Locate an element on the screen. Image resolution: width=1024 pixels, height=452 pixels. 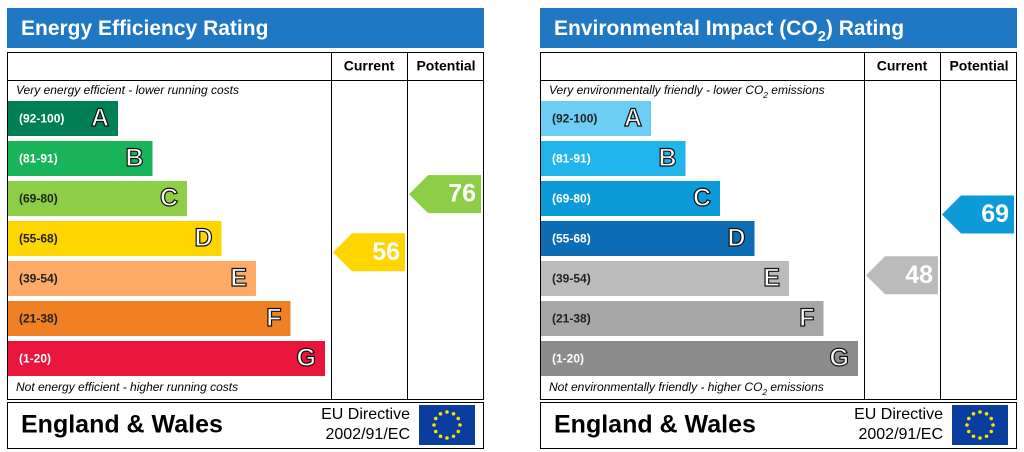
top-note-part: emissions is located at coordinates (796, 90).